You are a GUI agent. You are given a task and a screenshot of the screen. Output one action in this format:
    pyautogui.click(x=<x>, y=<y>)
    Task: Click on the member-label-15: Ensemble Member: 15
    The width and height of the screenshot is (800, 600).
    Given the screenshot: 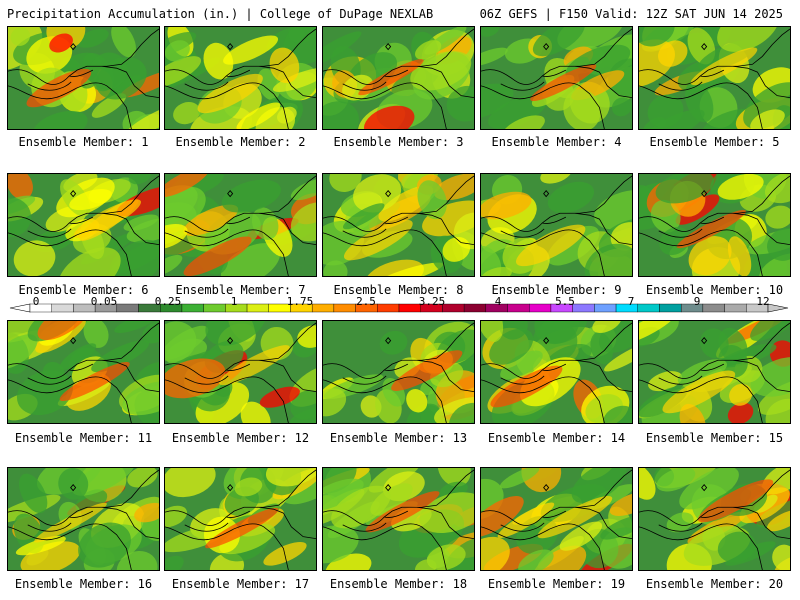 What is the action you would take?
    pyautogui.click(x=714, y=438)
    